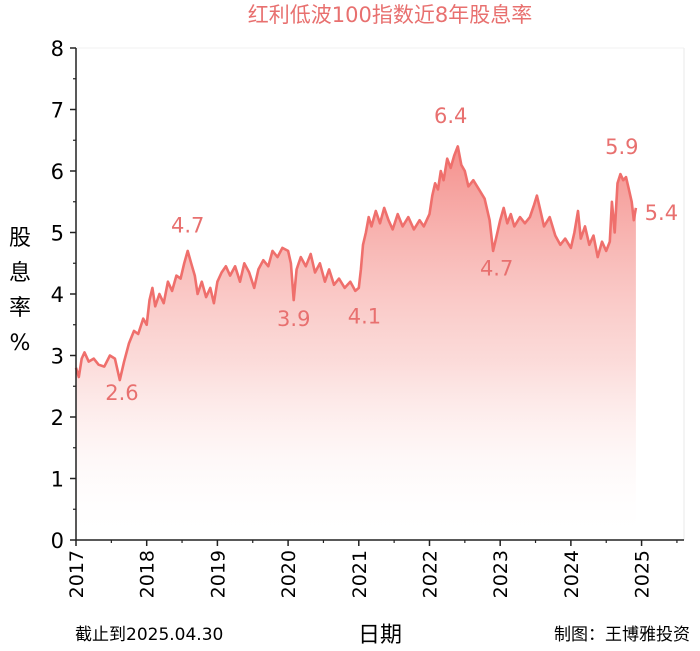 Image resolution: width=700 pixels, height=651 pixels. Describe the element at coordinates (149, 635) in the screenshot. I see `cutoff-note: 截止到2025.04.30` at that location.